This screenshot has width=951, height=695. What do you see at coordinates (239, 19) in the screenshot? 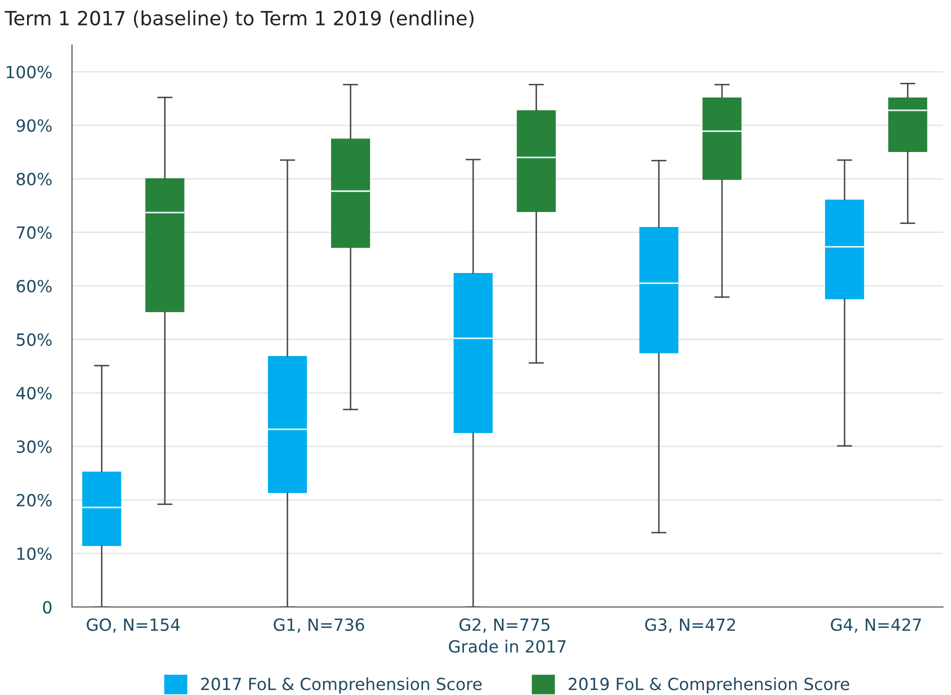
I see `chart-title: Term 1 2017 (baseline) to Term 1 2019 (endline)` at bounding box center [239, 19].